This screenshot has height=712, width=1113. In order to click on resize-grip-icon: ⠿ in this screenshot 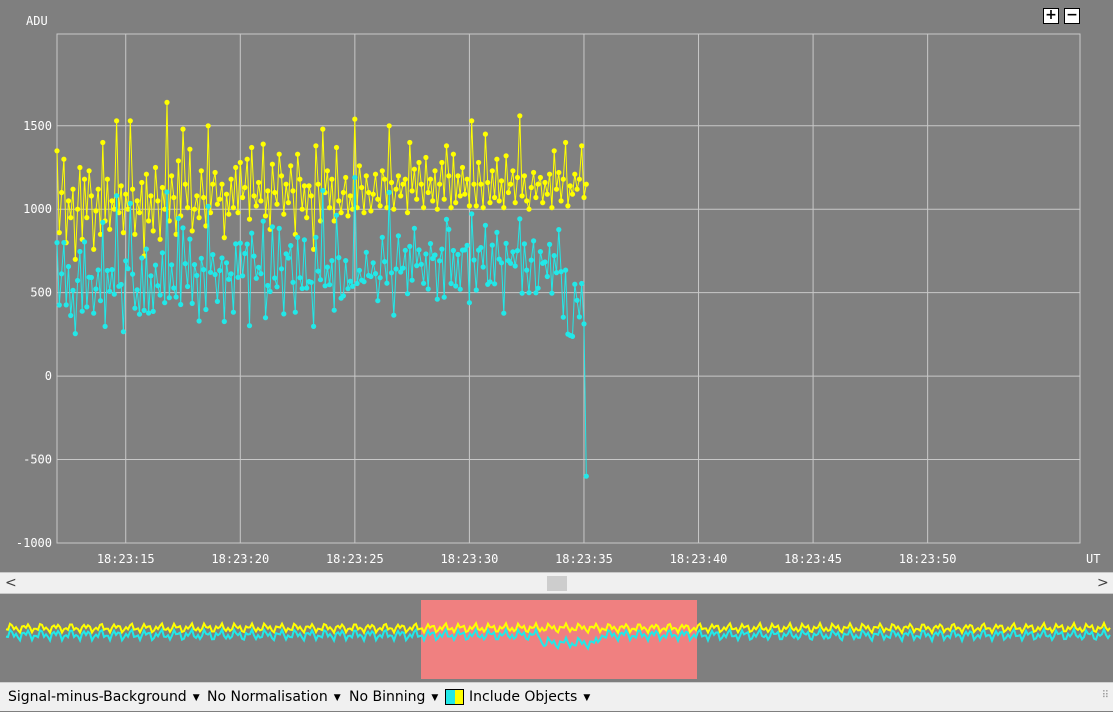, I will do `click(1105, 695)`.